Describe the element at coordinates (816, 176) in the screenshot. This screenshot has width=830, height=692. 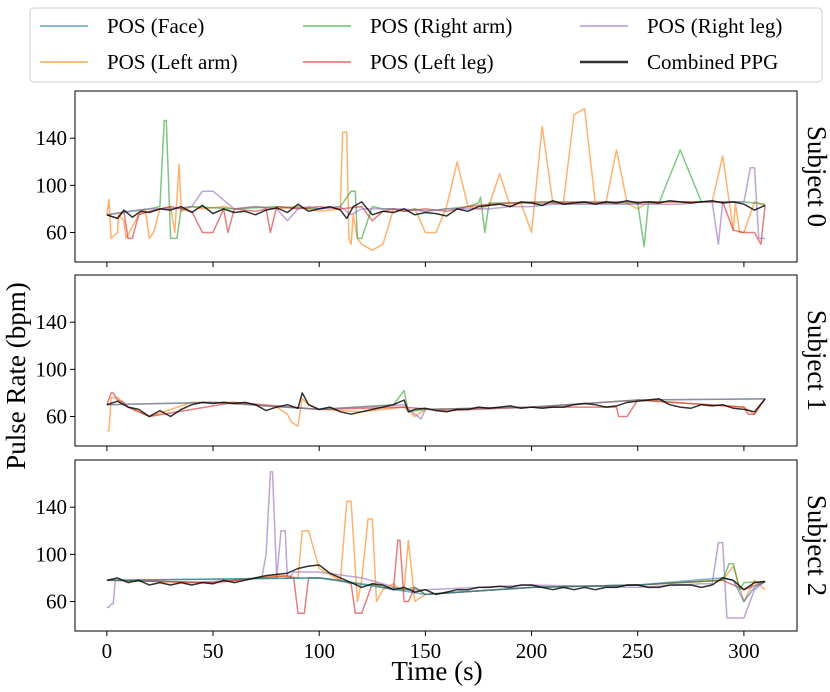
I see `subject-label: Subject 0` at that location.